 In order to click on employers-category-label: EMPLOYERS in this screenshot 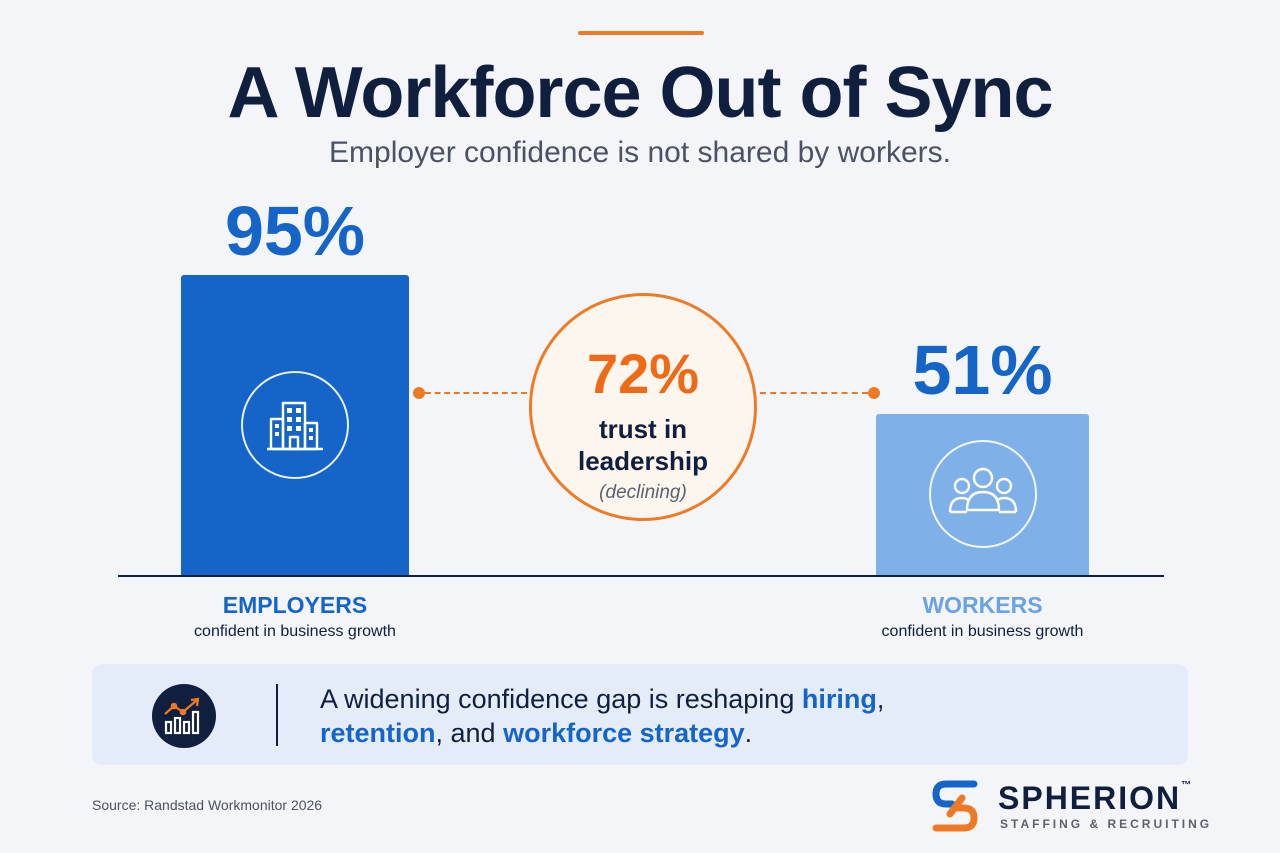, I will do `click(295, 605)`.